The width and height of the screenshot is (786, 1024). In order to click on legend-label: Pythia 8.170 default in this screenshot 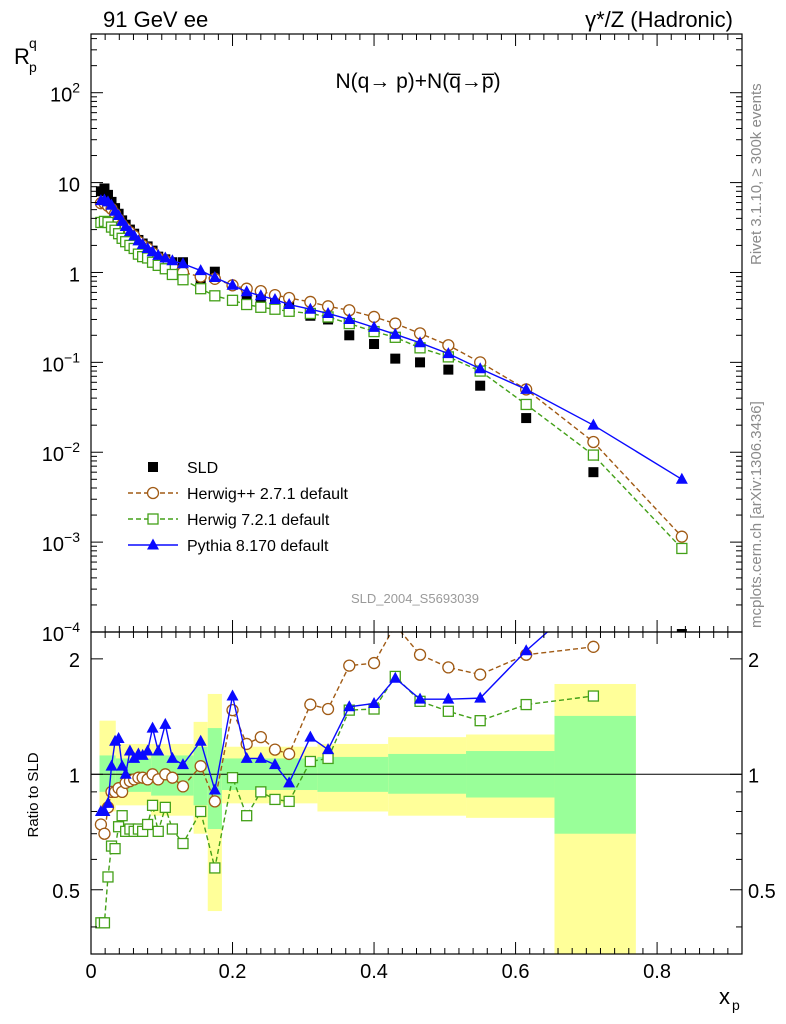, I will do `click(258, 546)`.